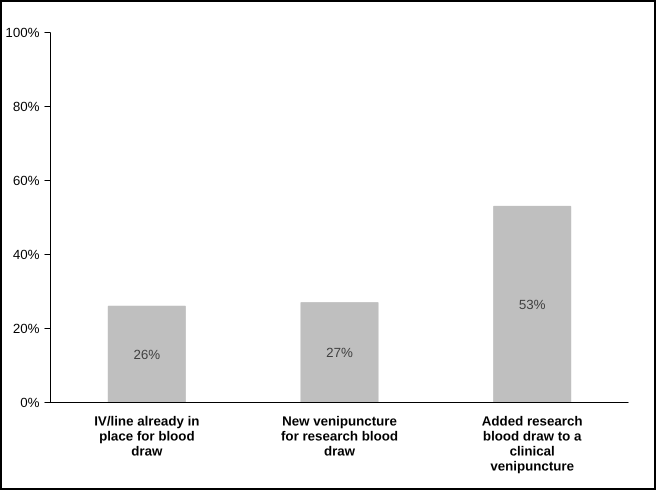 The height and width of the screenshot is (502, 664). I want to click on data-label: 27%, so click(339, 352).